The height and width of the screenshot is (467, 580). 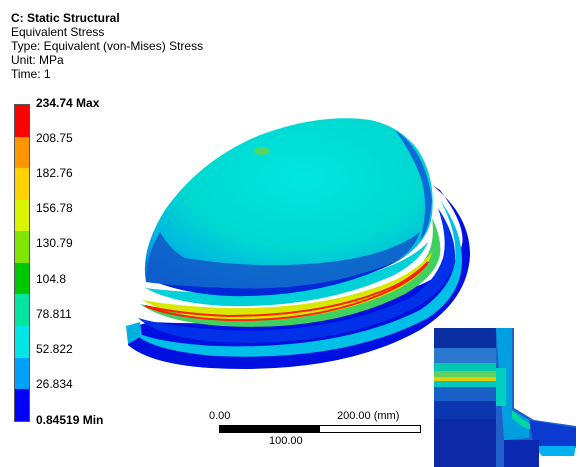 I want to click on result-type: Type: Equivalent (von-Mises) Stress, so click(x=107, y=46).